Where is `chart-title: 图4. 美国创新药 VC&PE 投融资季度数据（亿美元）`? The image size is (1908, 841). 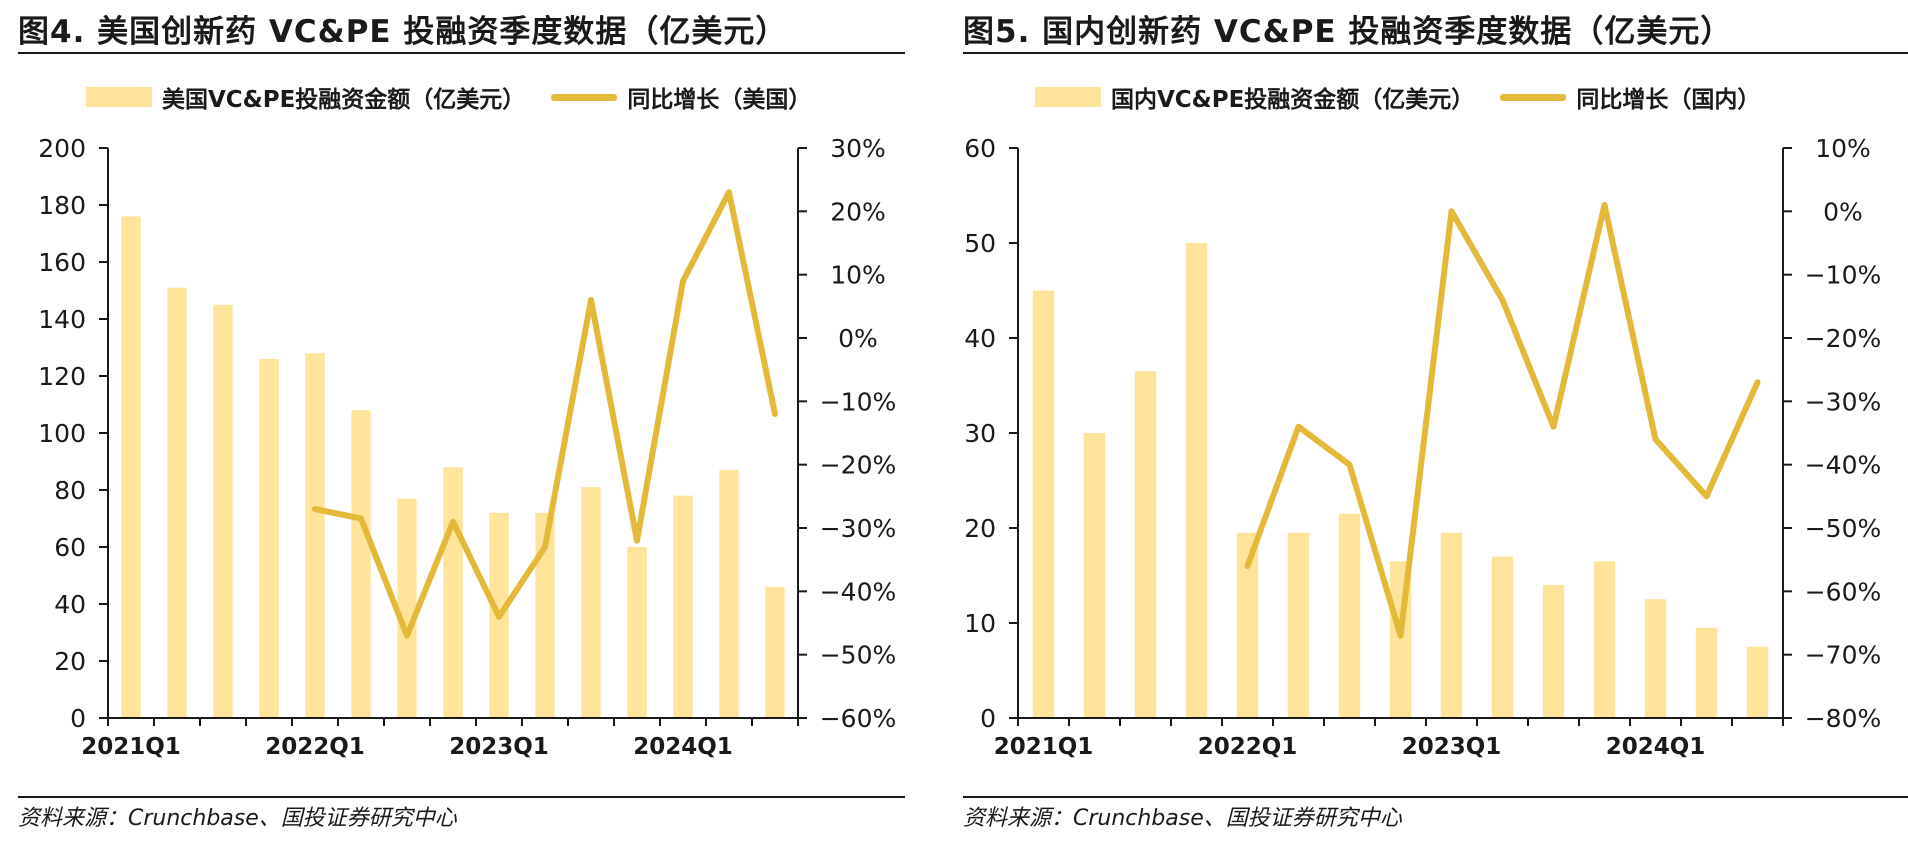
chart-title: 图4. 美国创新药 VC&PE 投融资季度数据（亿美元） is located at coordinates (403, 32).